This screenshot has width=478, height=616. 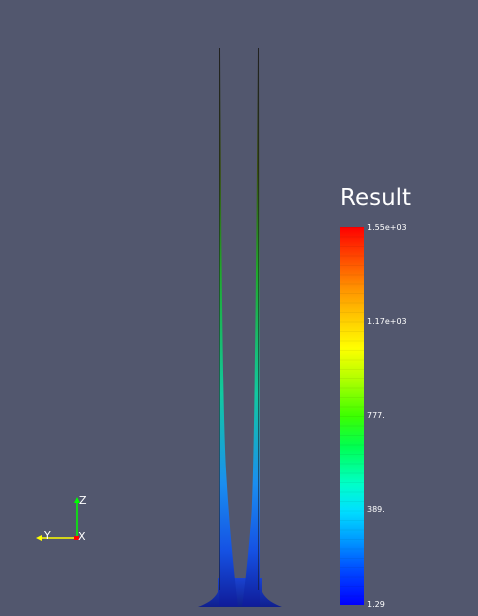 I want to click on x-axis-label: X, so click(x=82, y=536).